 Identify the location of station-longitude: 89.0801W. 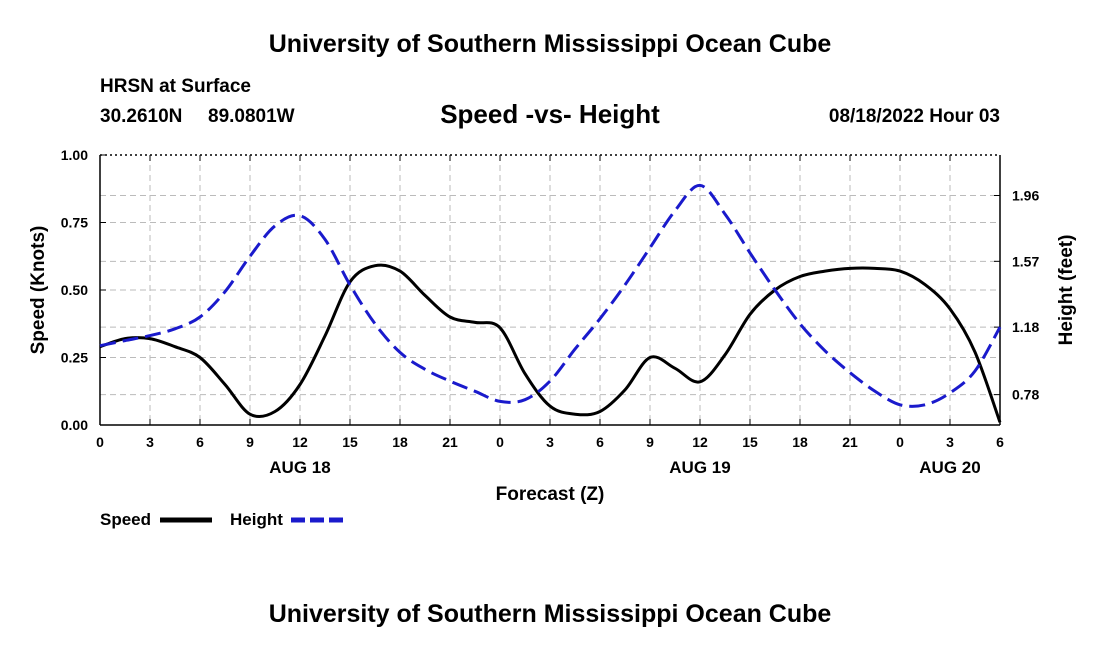
(251, 116).